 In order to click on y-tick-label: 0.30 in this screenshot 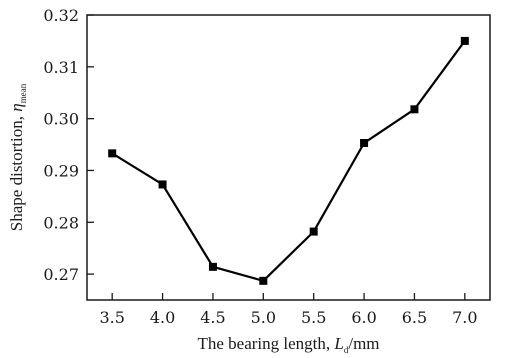, I will do `click(61, 119)`.